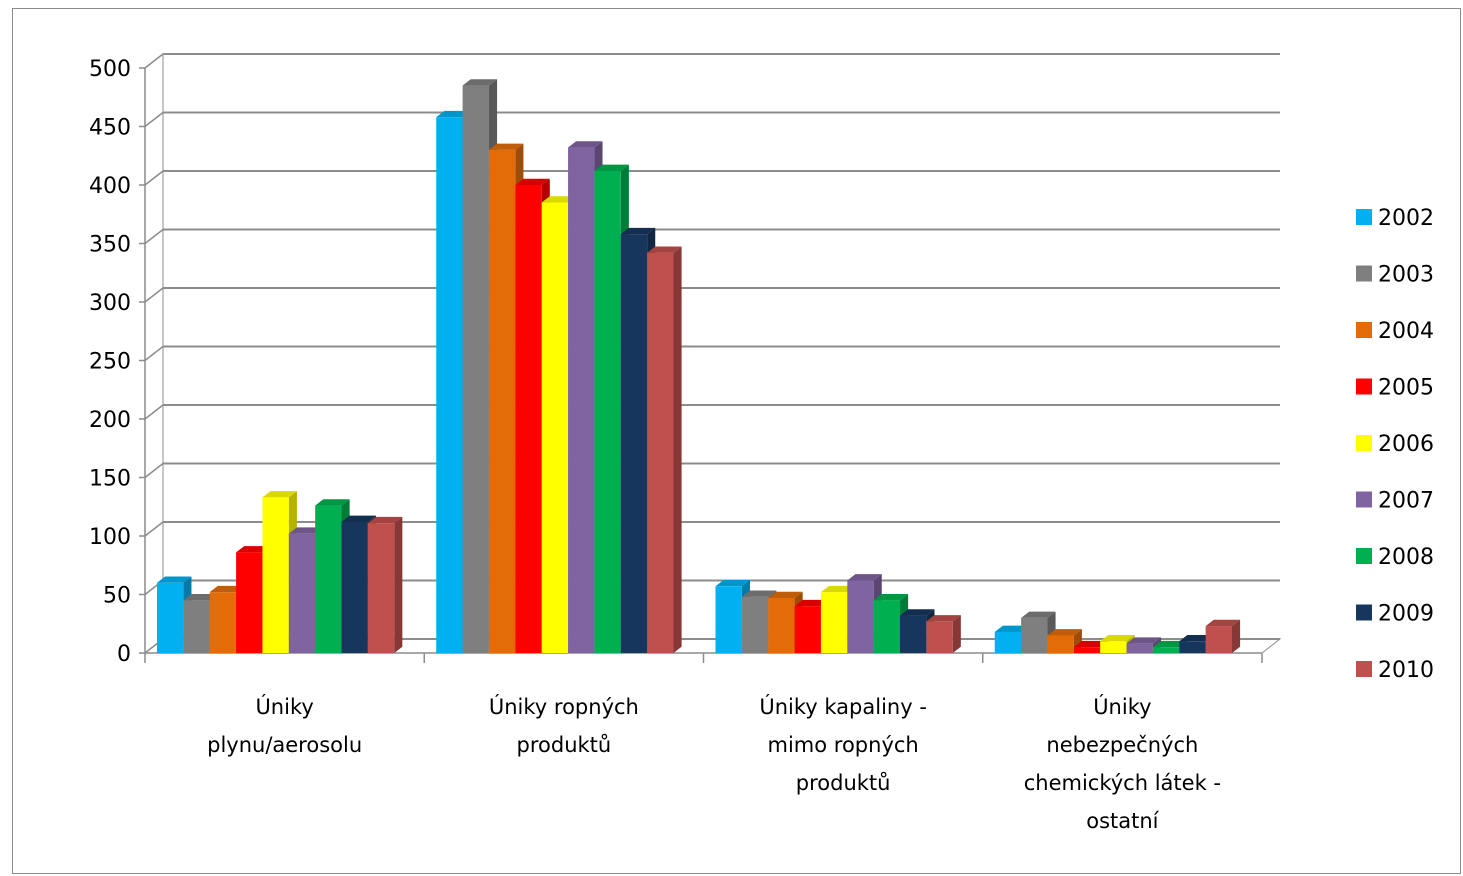  Describe the element at coordinates (843, 744) in the screenshot. I see `x-category-label: Úniky kapaliny -mimo ropných produktů` at that location.